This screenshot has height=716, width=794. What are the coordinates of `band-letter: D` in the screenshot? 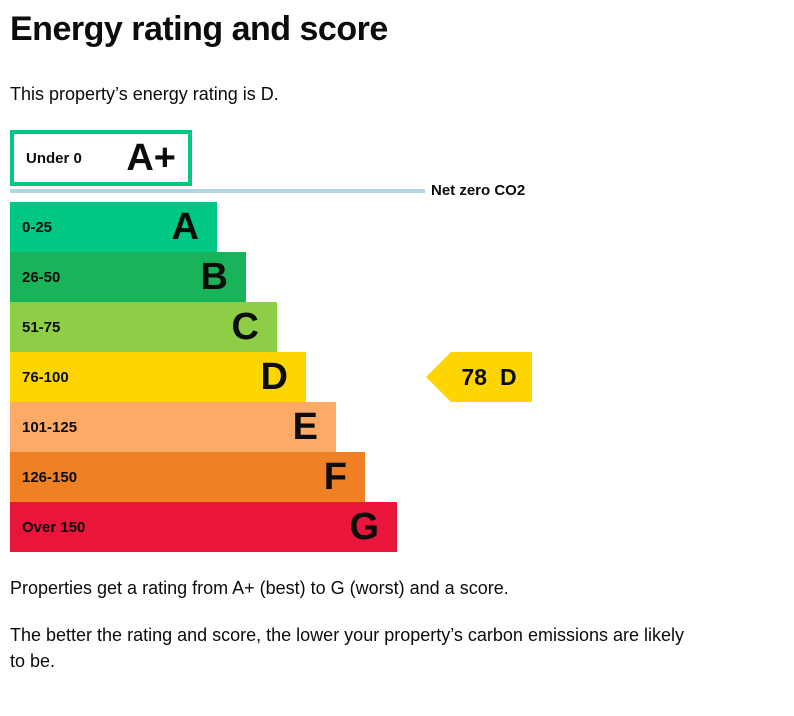 It's located at (274, 377).